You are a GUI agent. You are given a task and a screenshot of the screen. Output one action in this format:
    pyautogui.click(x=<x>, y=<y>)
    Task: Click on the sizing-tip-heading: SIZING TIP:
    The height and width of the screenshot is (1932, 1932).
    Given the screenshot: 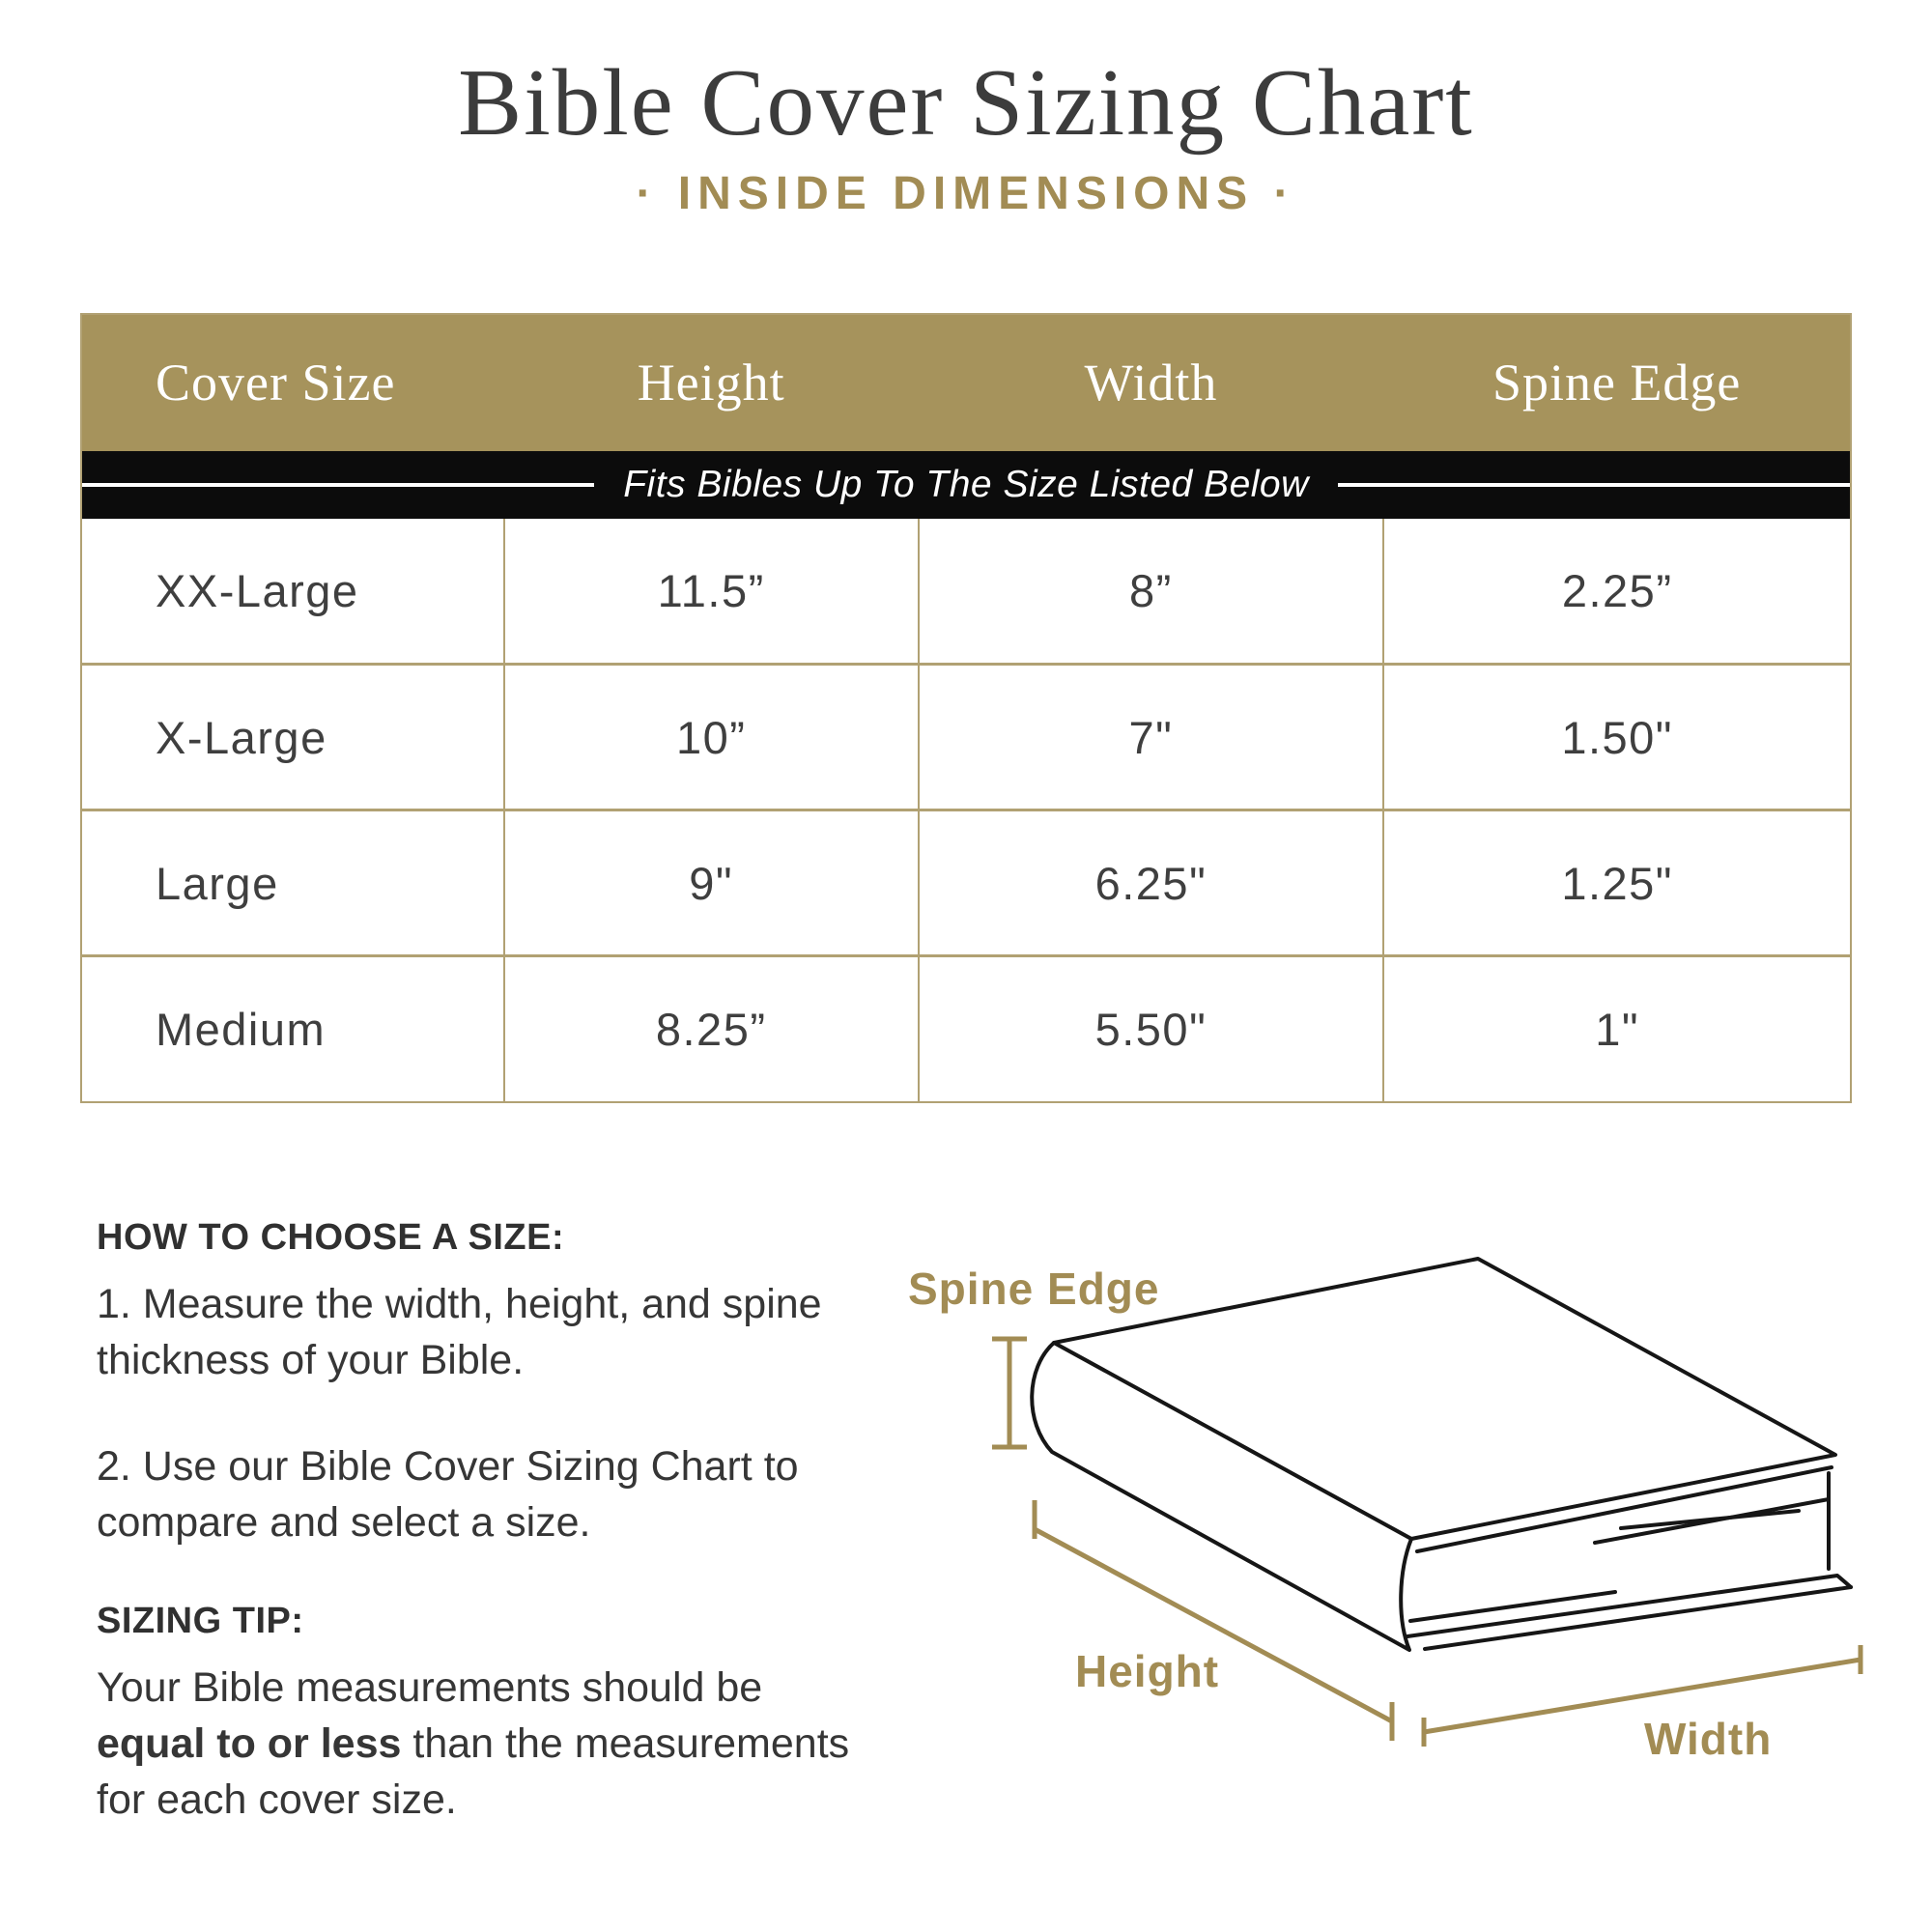 What is the action you would take?
    pyautogui.click(x=200, y=1621)
    